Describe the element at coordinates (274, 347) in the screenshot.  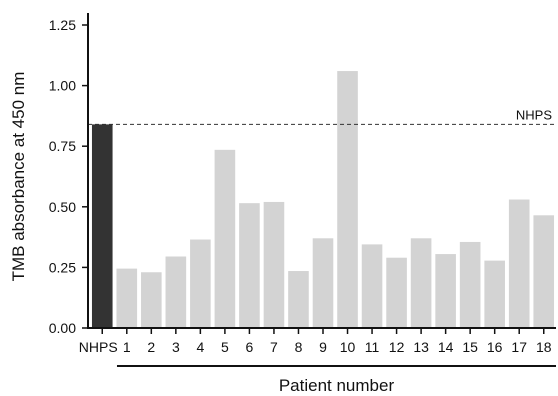
I see `x-tick-label: 7` at that location.